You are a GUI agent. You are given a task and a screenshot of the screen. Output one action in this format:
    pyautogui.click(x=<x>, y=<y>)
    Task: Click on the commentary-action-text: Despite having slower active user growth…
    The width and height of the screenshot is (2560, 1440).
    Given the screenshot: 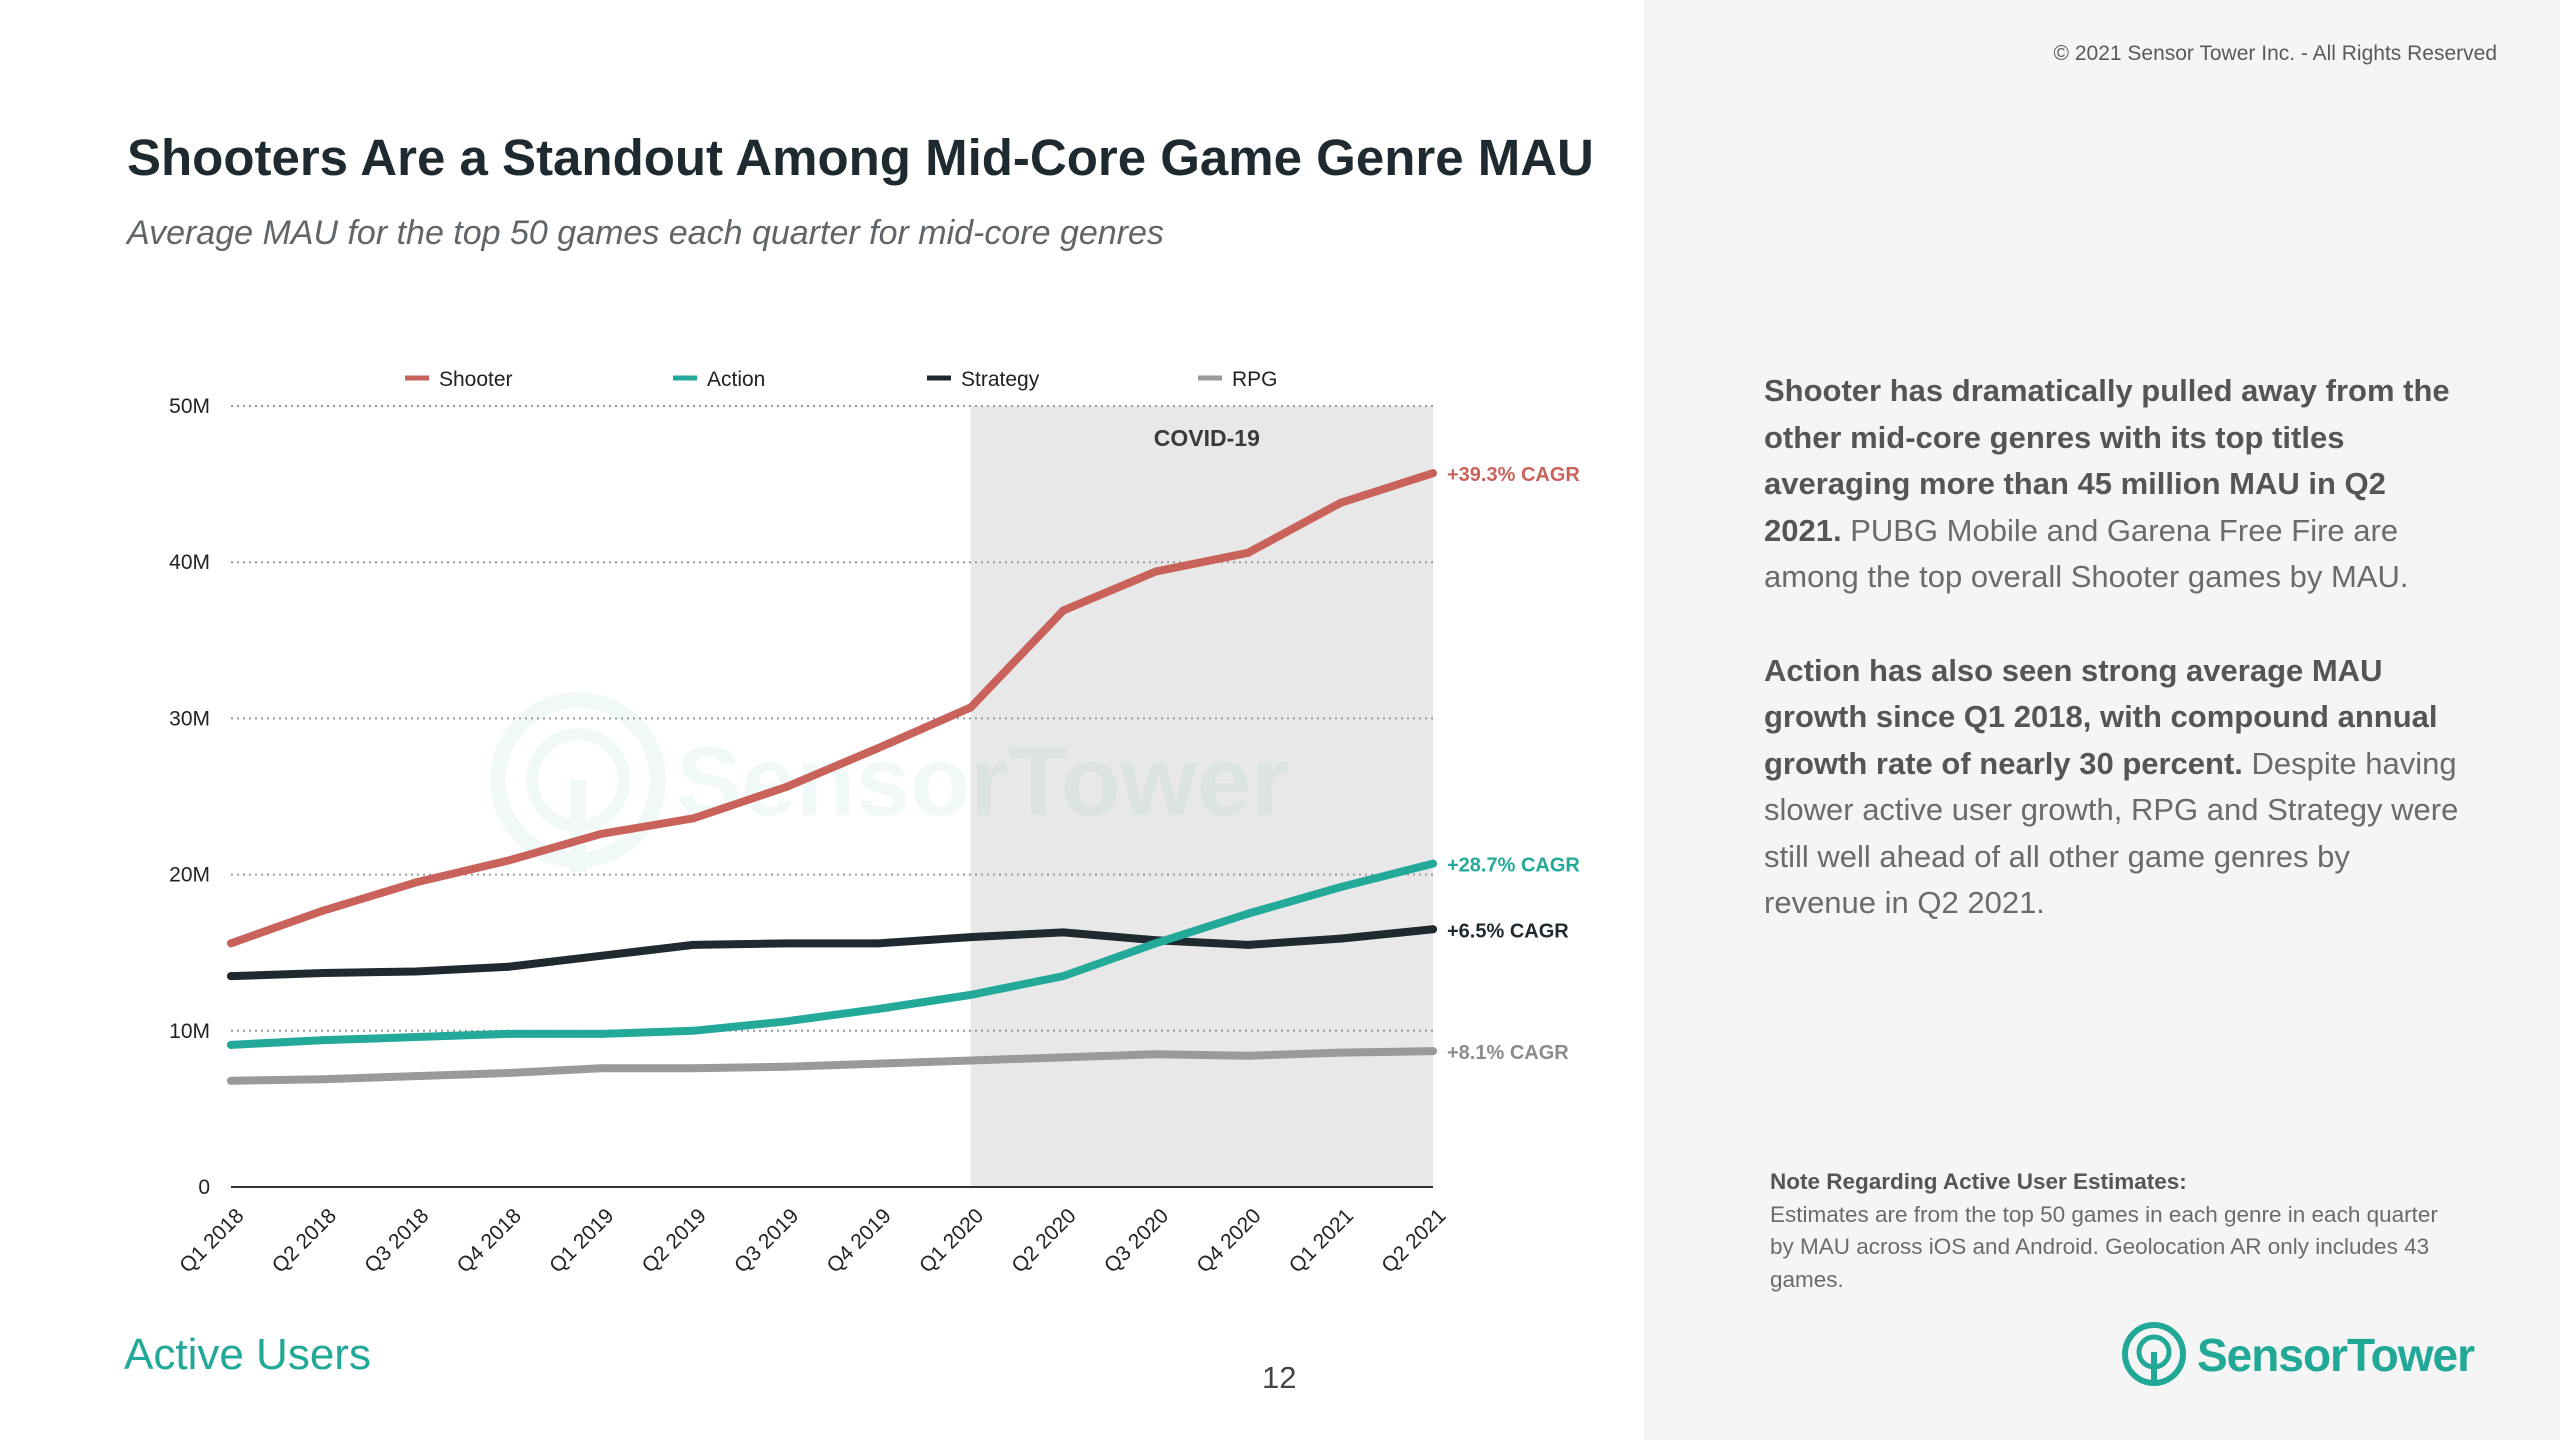 What is the action you would take?
    pyautogui.click(x=2111, y=833)
    